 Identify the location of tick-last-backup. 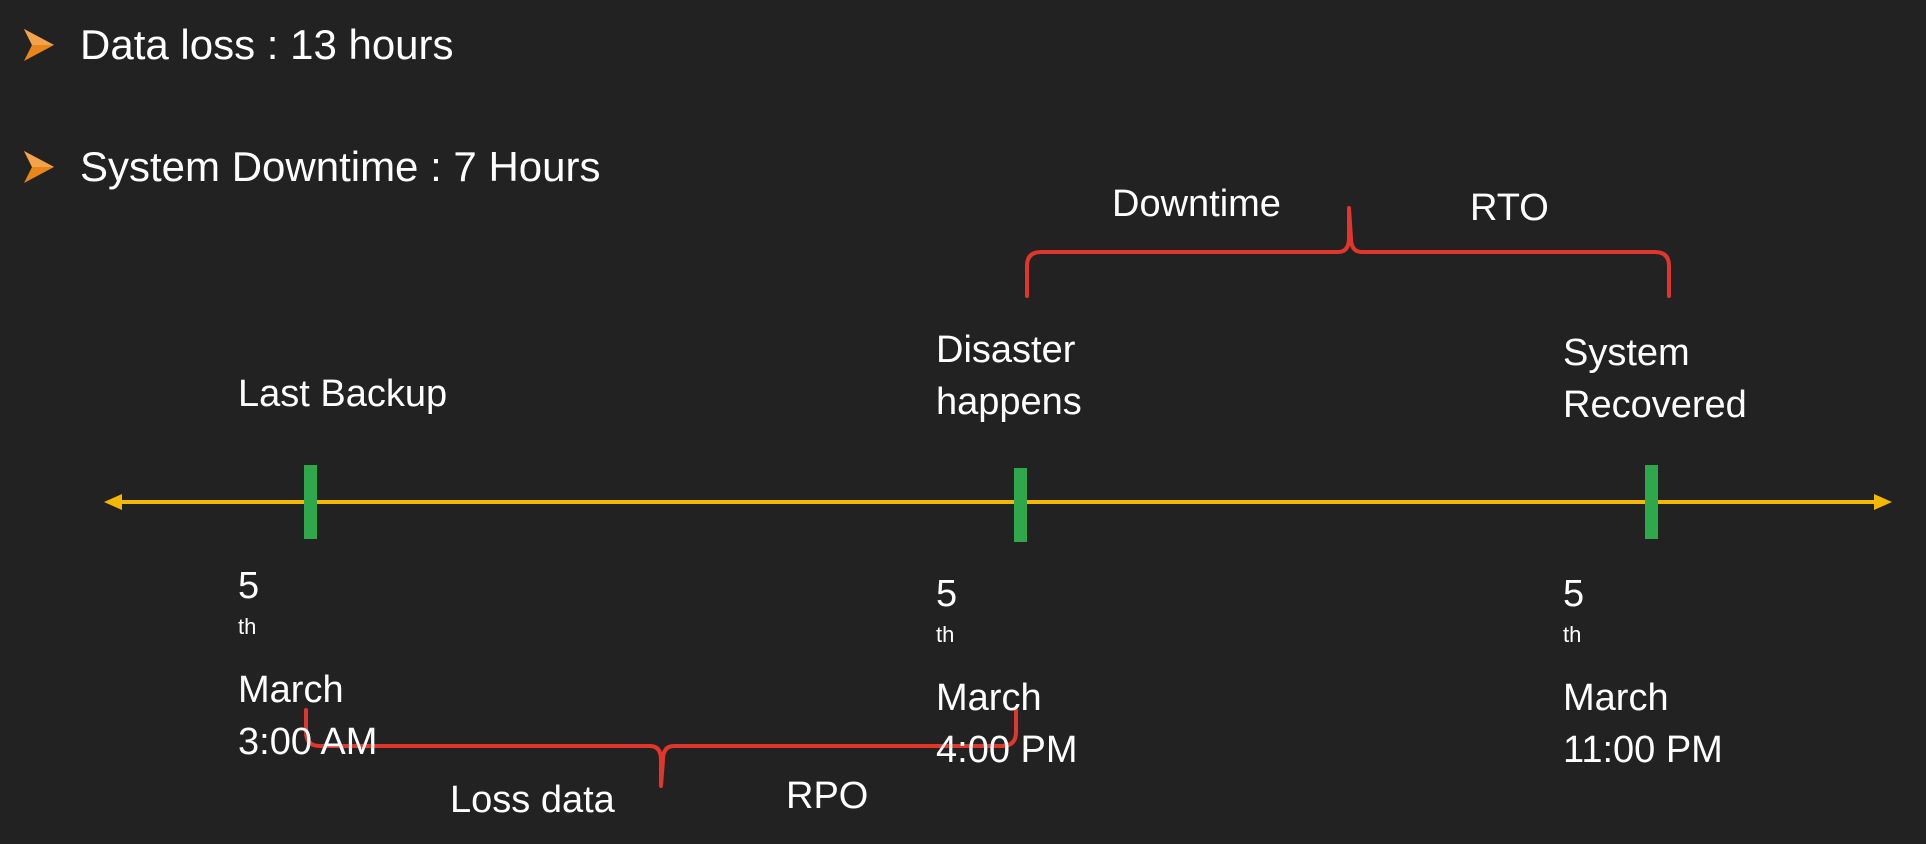
(310, 502).